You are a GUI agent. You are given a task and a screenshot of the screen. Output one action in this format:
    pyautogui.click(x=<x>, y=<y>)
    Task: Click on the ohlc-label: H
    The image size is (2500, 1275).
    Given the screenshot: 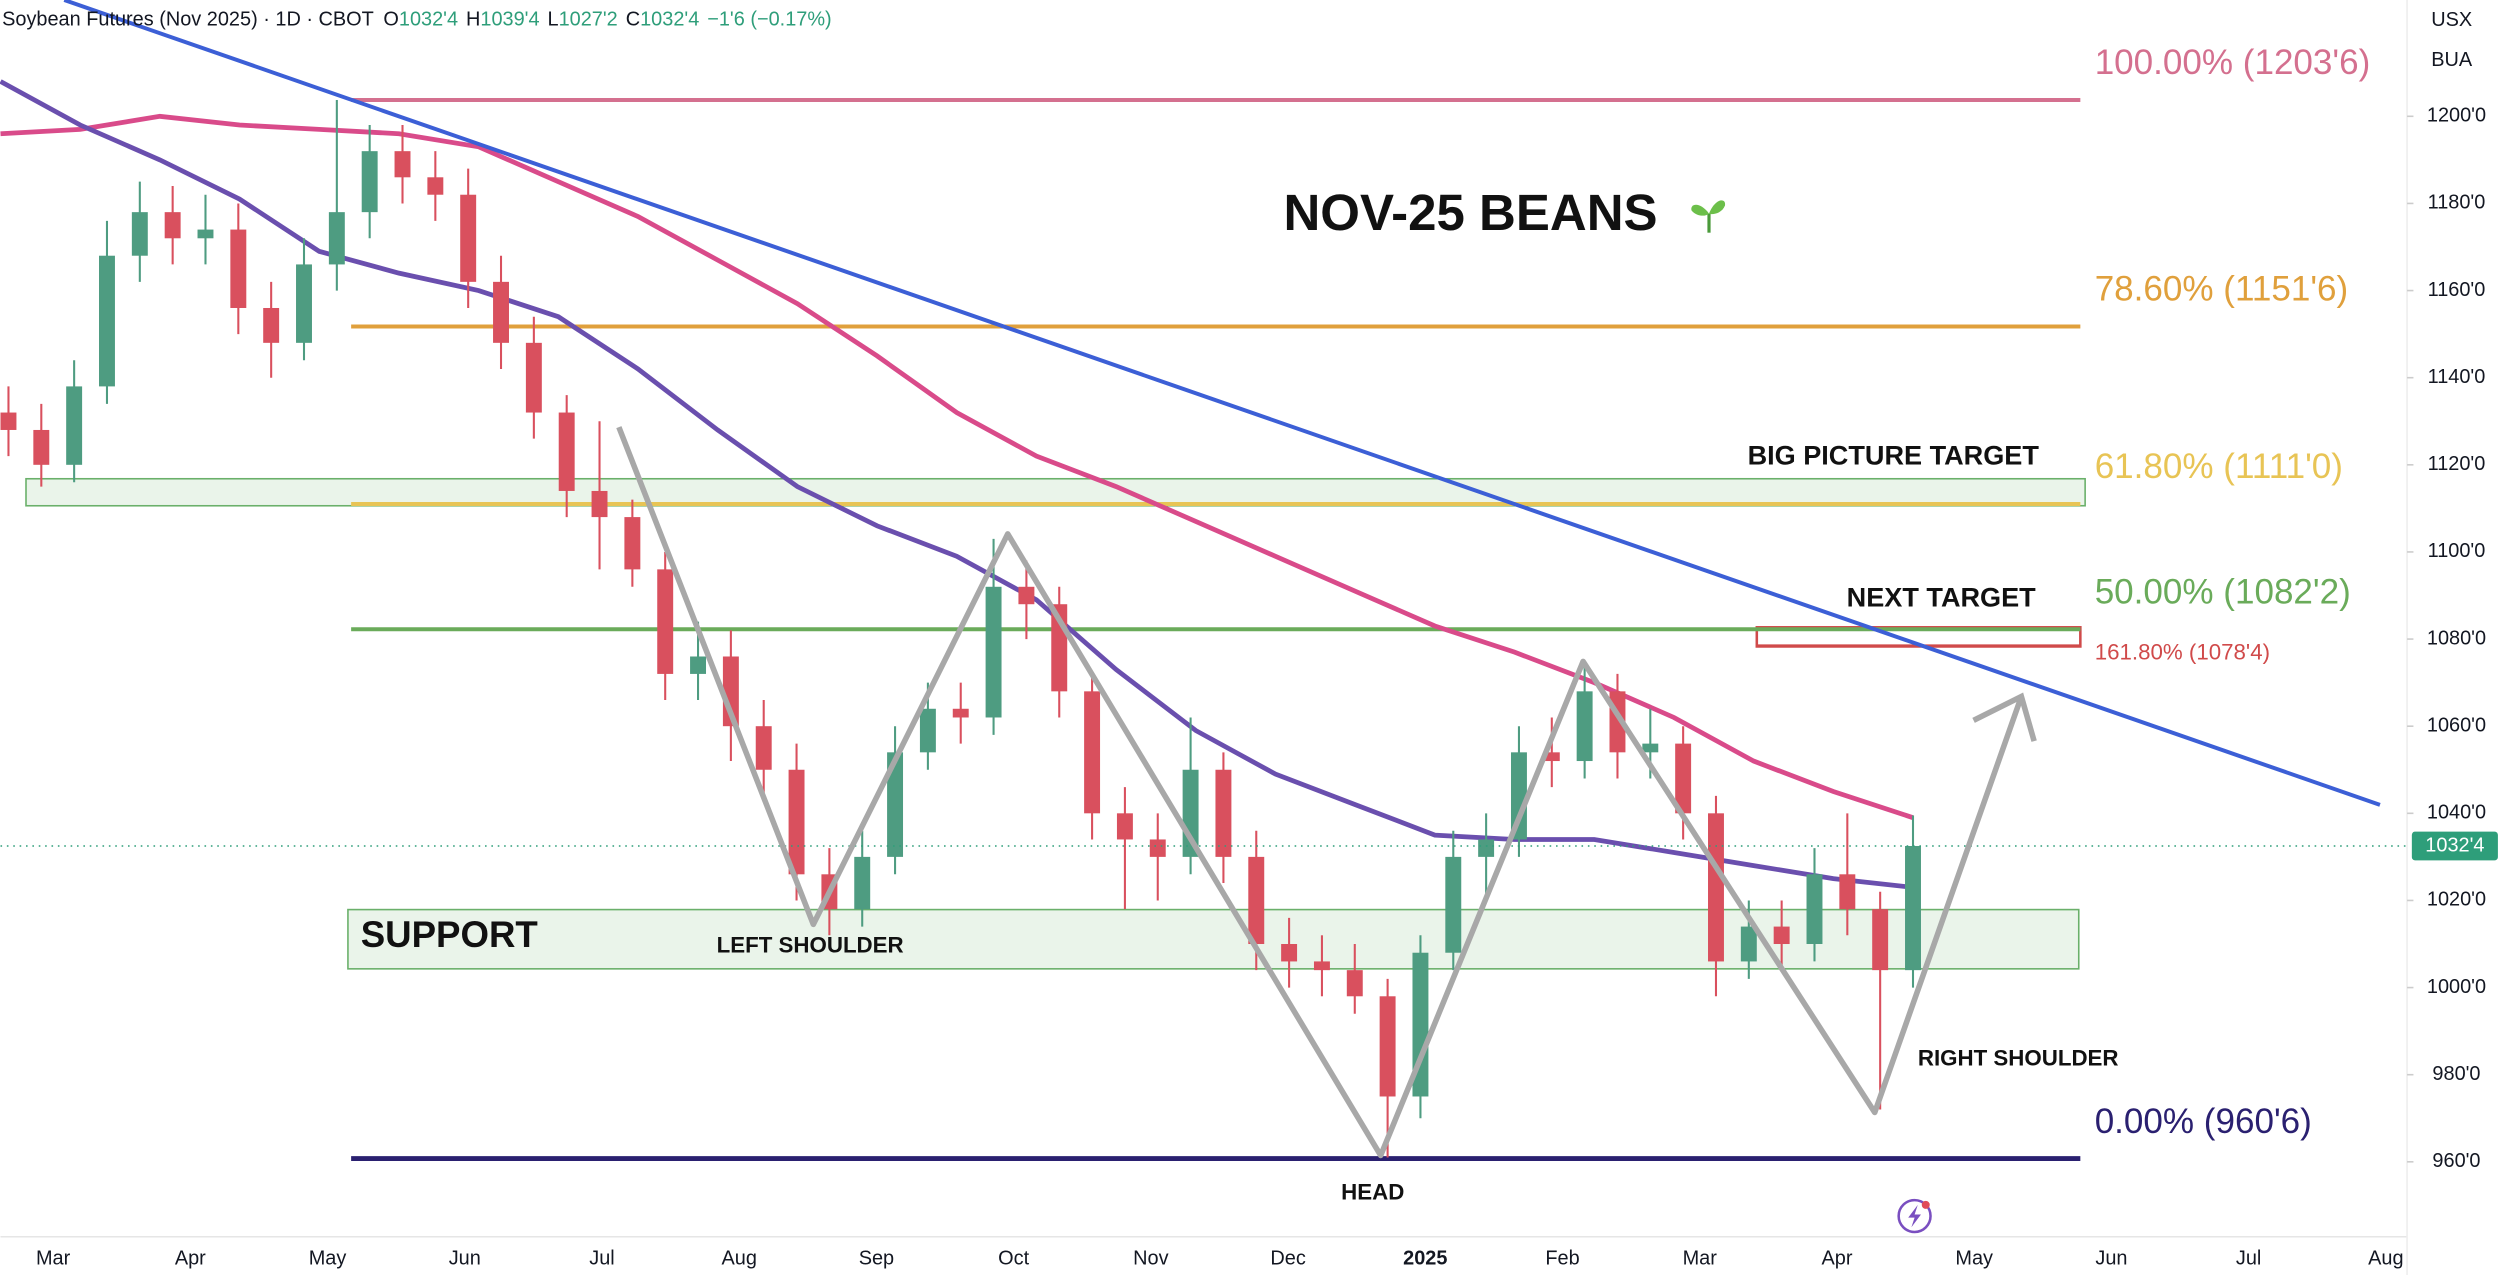 What is the action you would take?
    pyautogui.click(x=473, y=20)
    